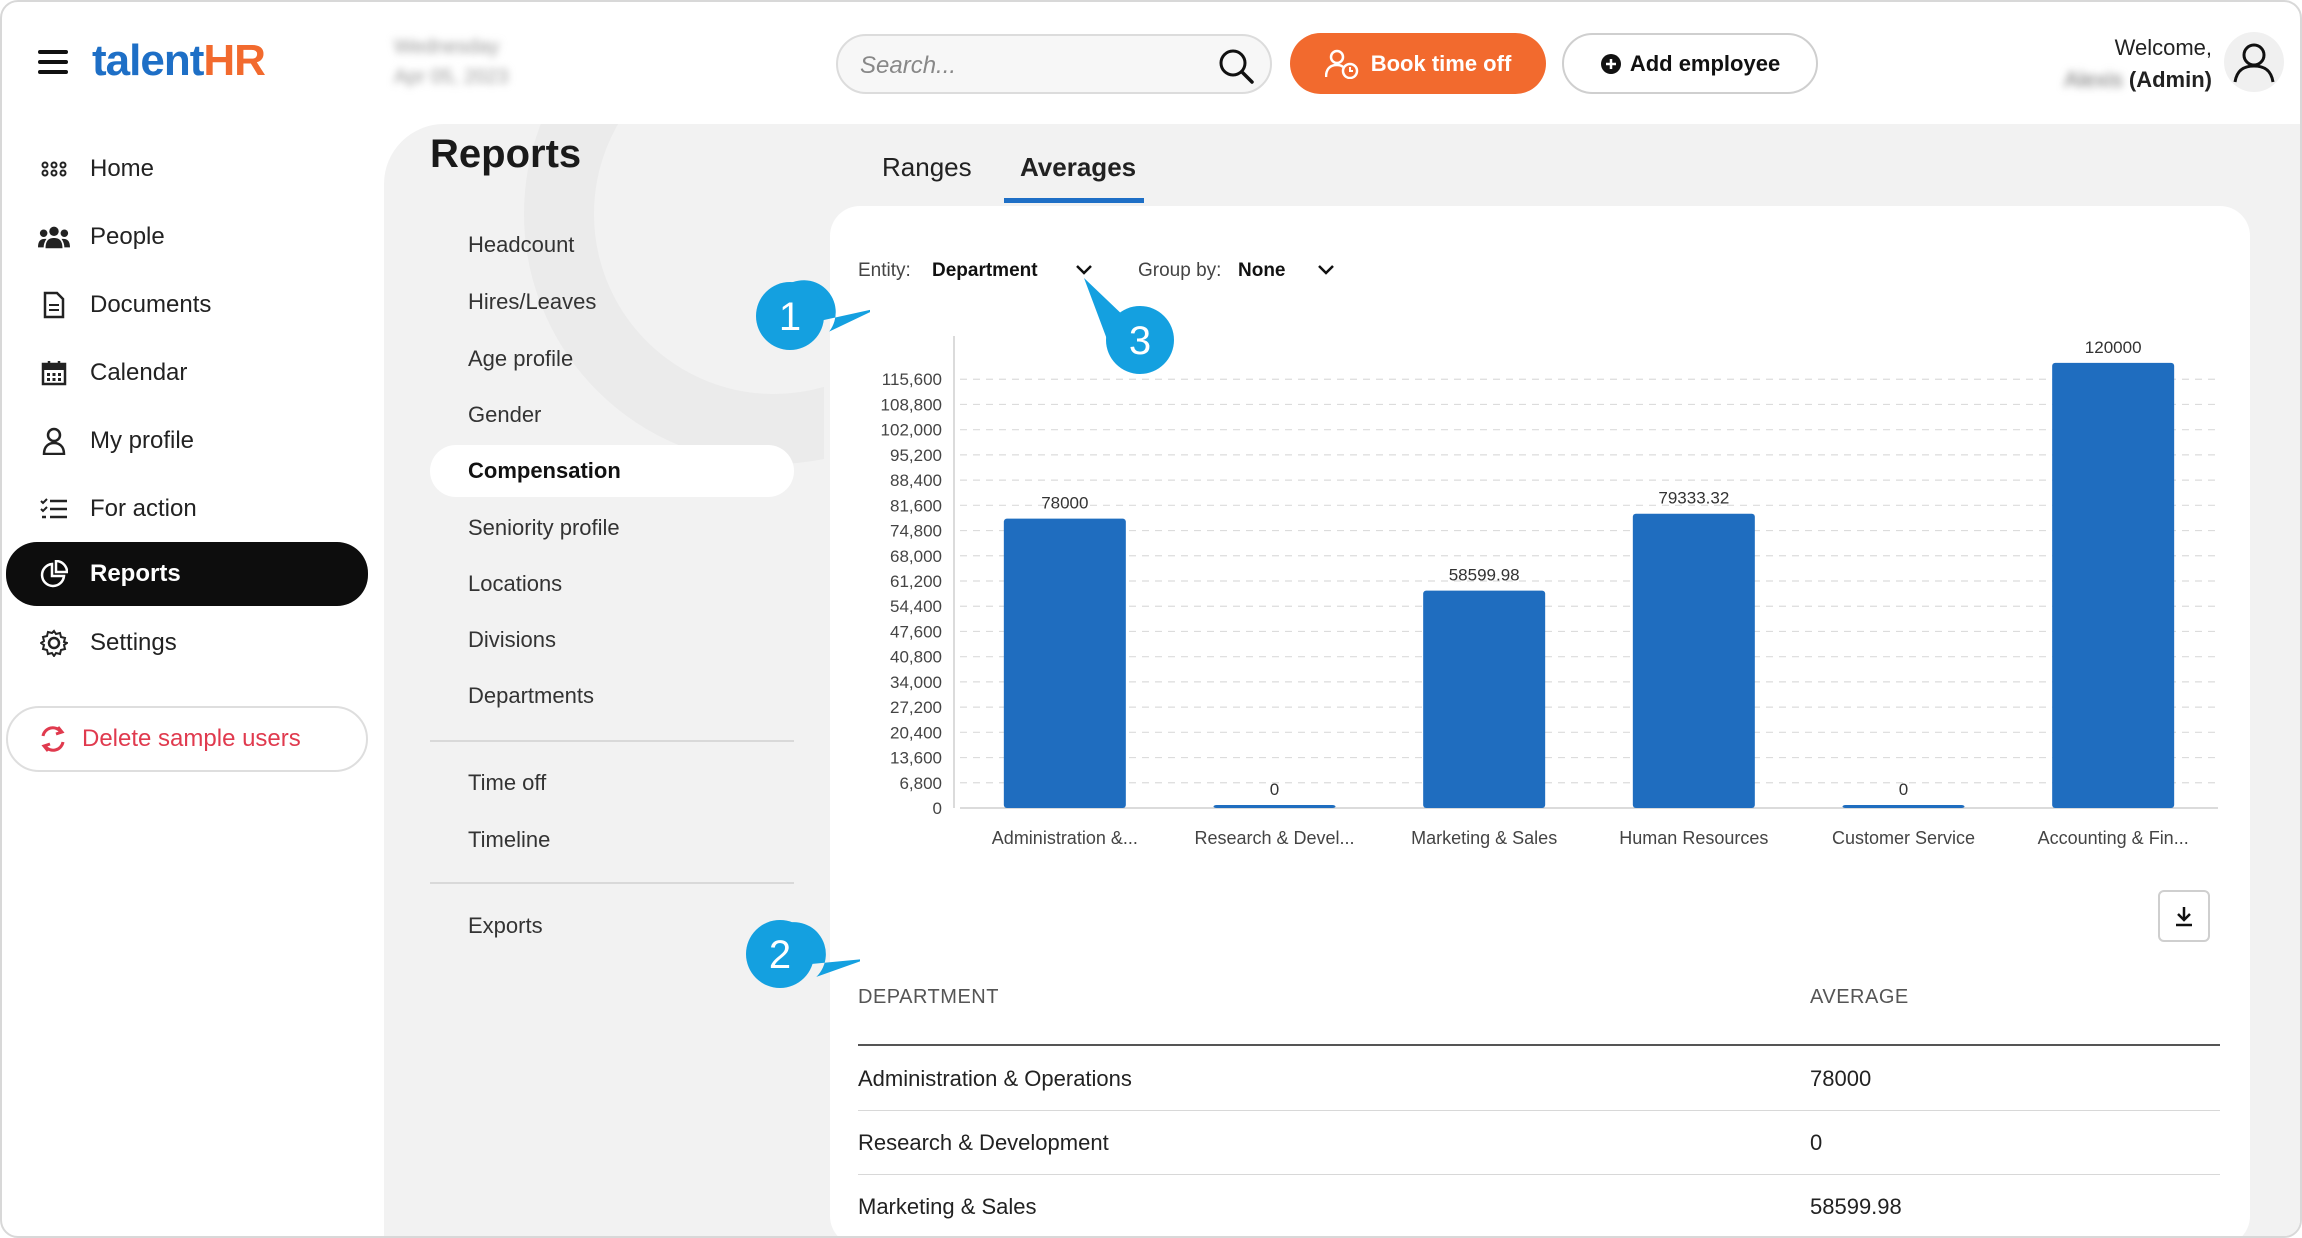 This screenshot has height=1238, width=2302. I want to click on report-item-divisions: Divisions, so click(512, 639).